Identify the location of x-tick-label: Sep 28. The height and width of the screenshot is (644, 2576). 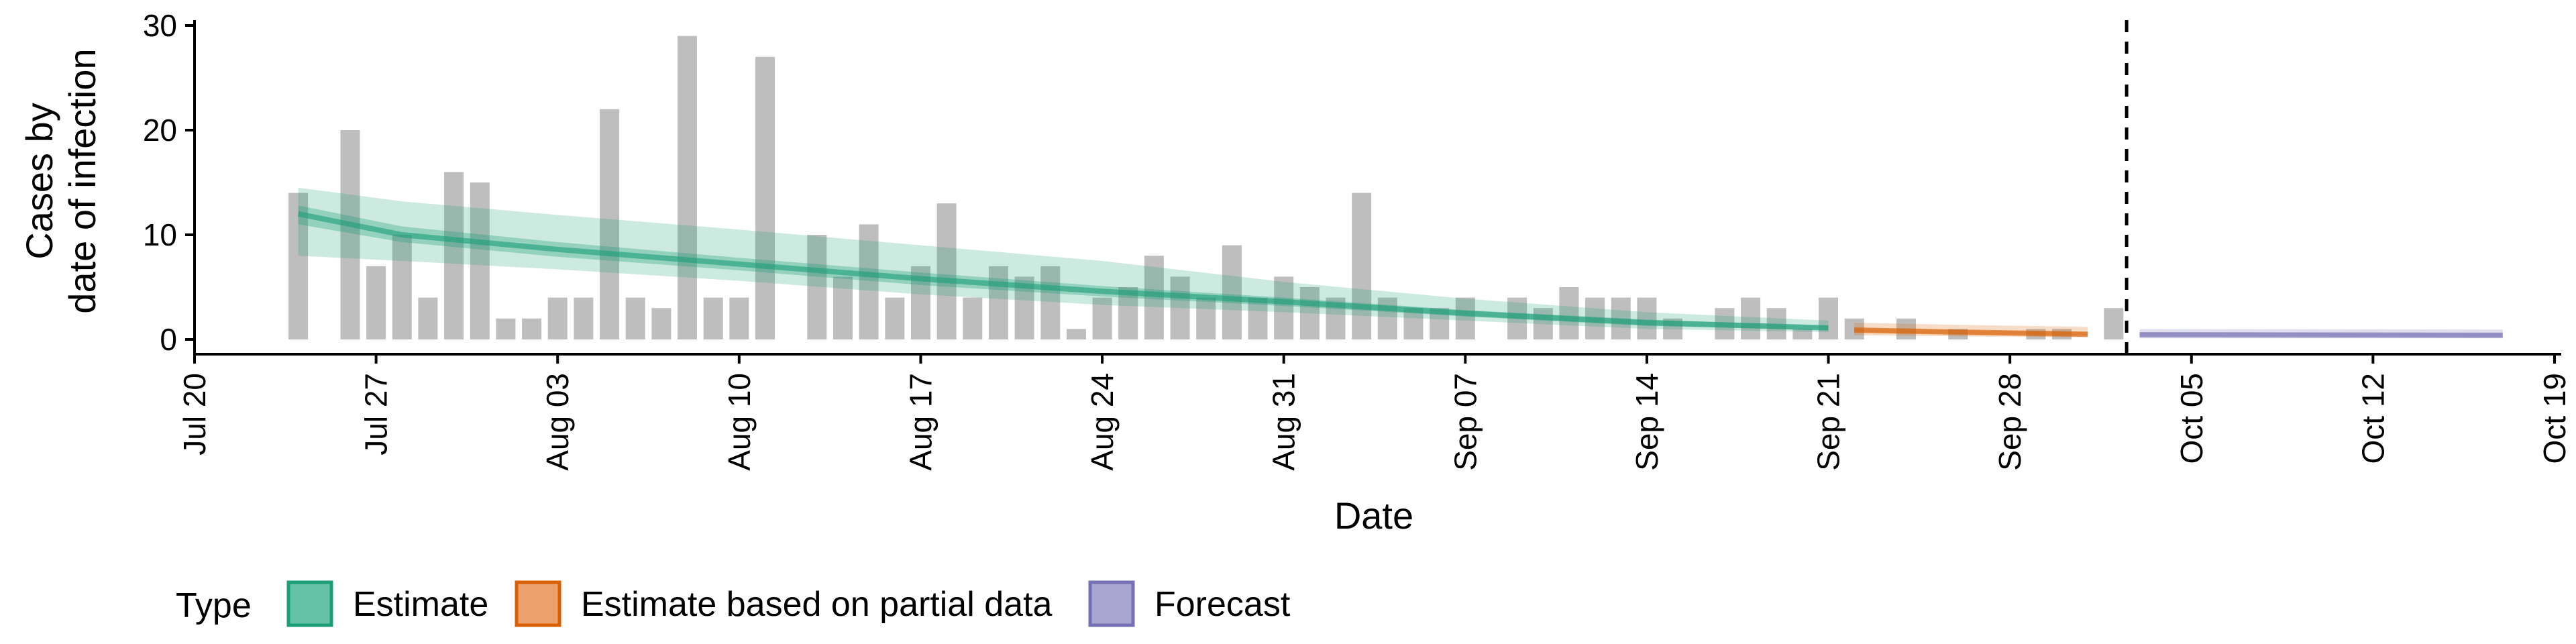
(2009, 422).